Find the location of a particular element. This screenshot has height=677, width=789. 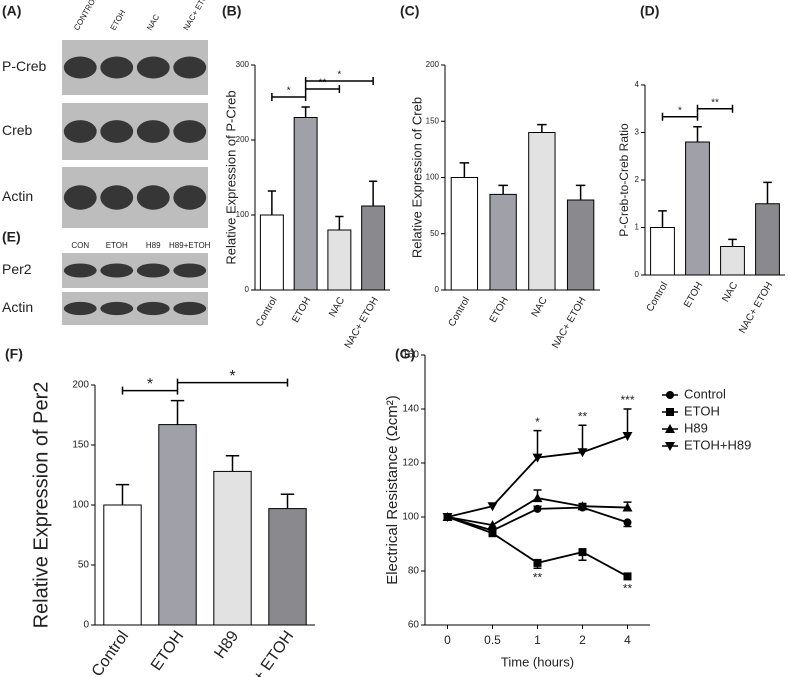

x-tick-label: 4 is located at coordinates (627, 640).